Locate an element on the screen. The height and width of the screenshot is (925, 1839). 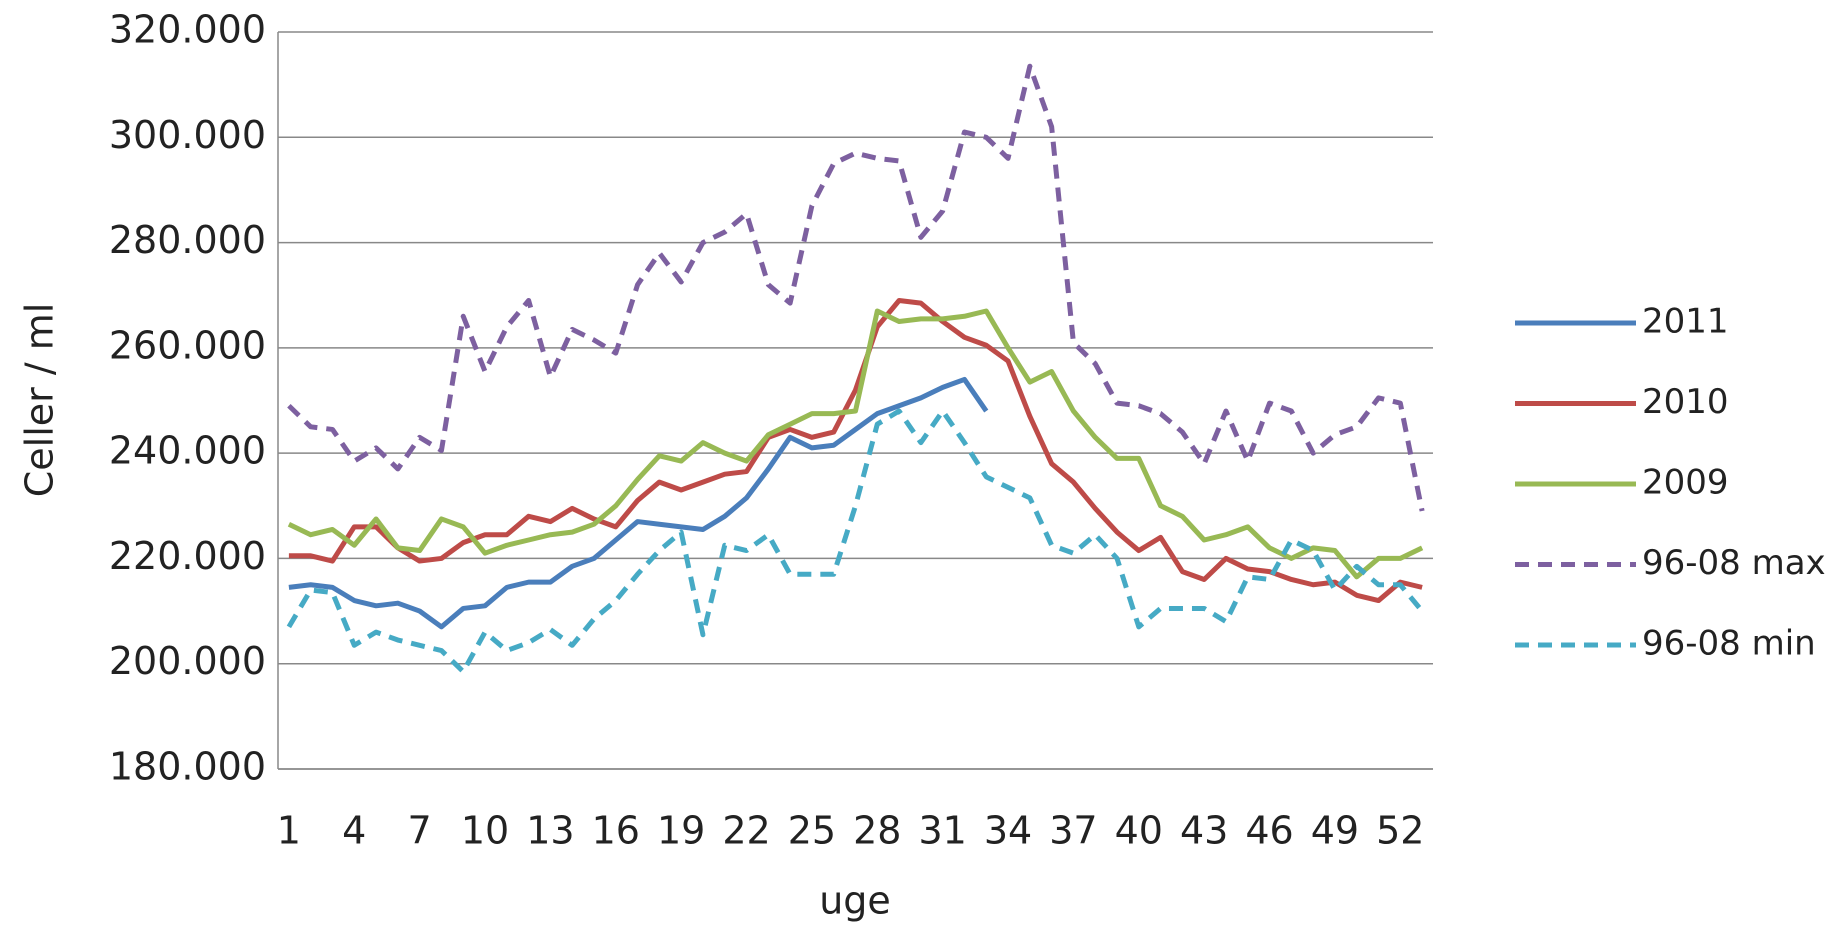
x-tick-label: 22 is located at coordinates (746, 831).